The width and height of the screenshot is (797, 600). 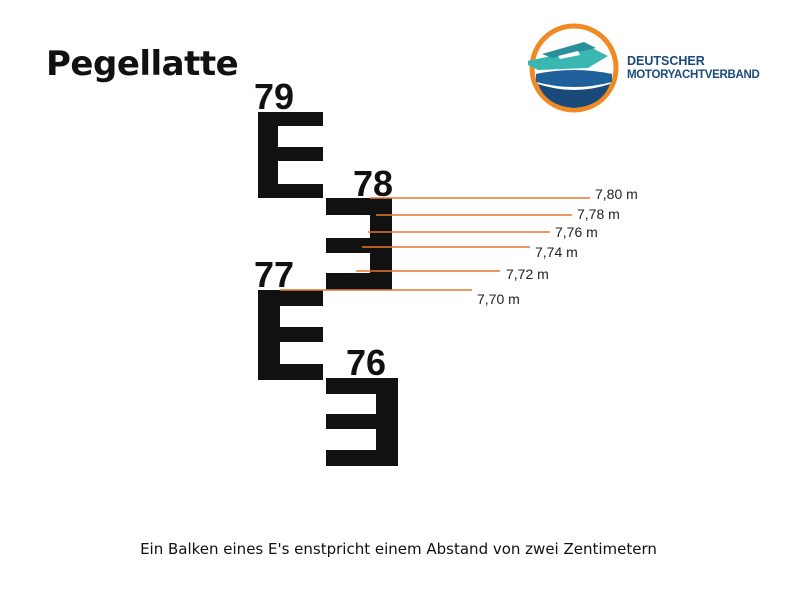 I want to click on reading-label: 7,76 m, so click(x=576, y=232).